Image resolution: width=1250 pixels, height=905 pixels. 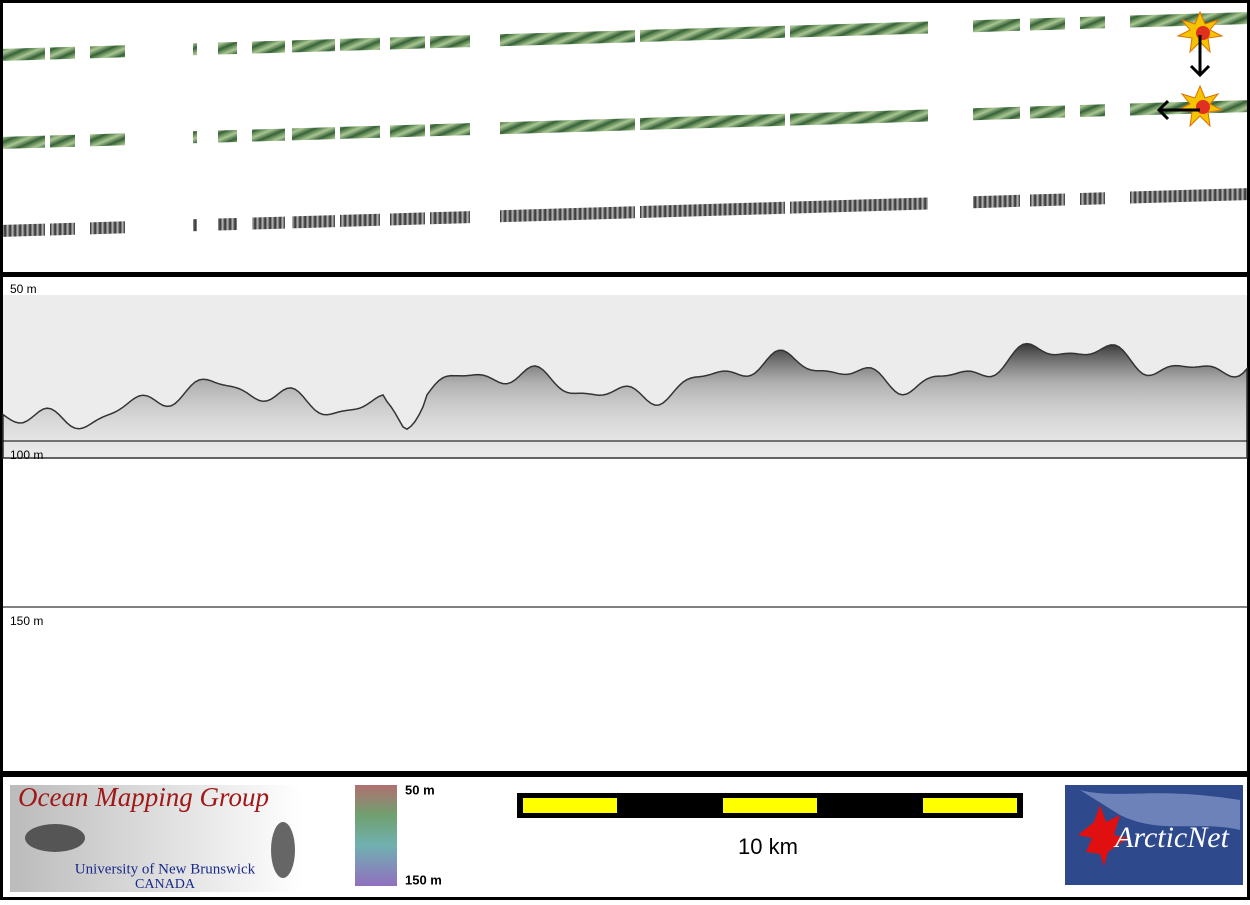 I want to click on omg-line: University of New Brunswick, so click(x=165, y=869).